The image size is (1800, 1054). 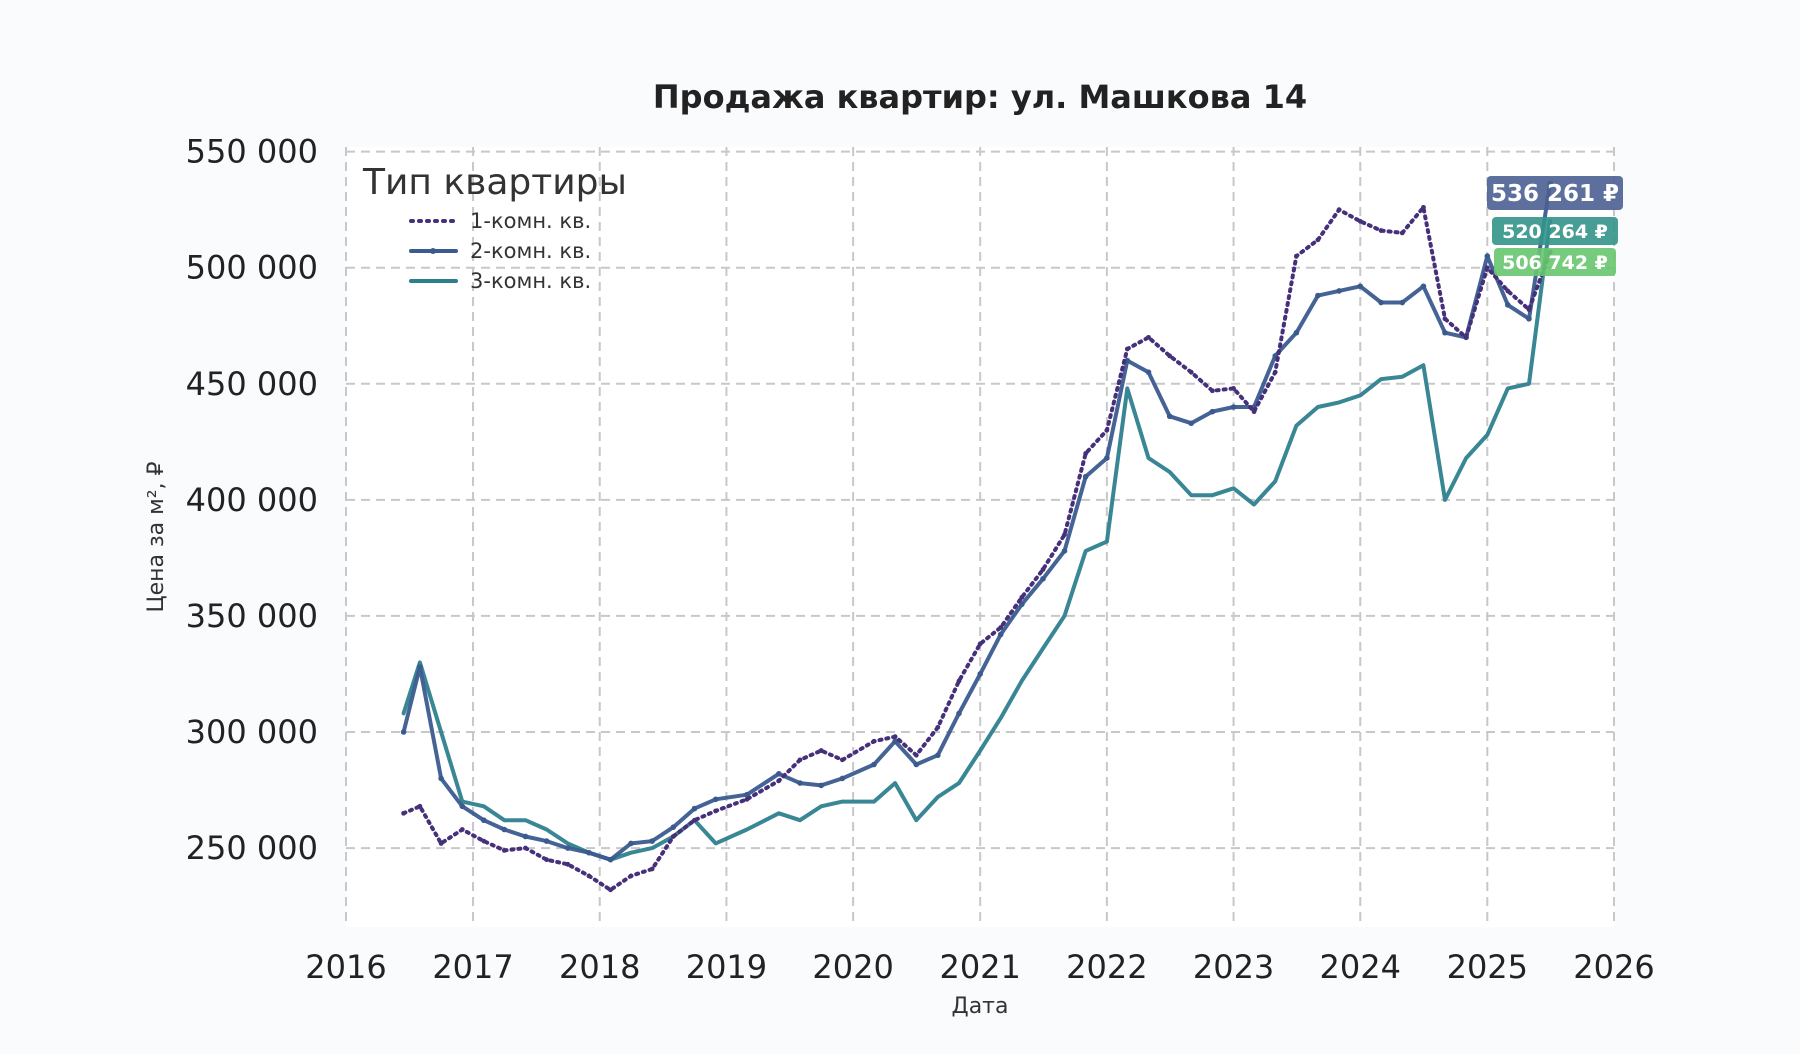 What do you see at coordinates (156, 536) in the screenshot?
I see `y-axis-label: Цена за м², ₽` at bounding box center [156, 536].